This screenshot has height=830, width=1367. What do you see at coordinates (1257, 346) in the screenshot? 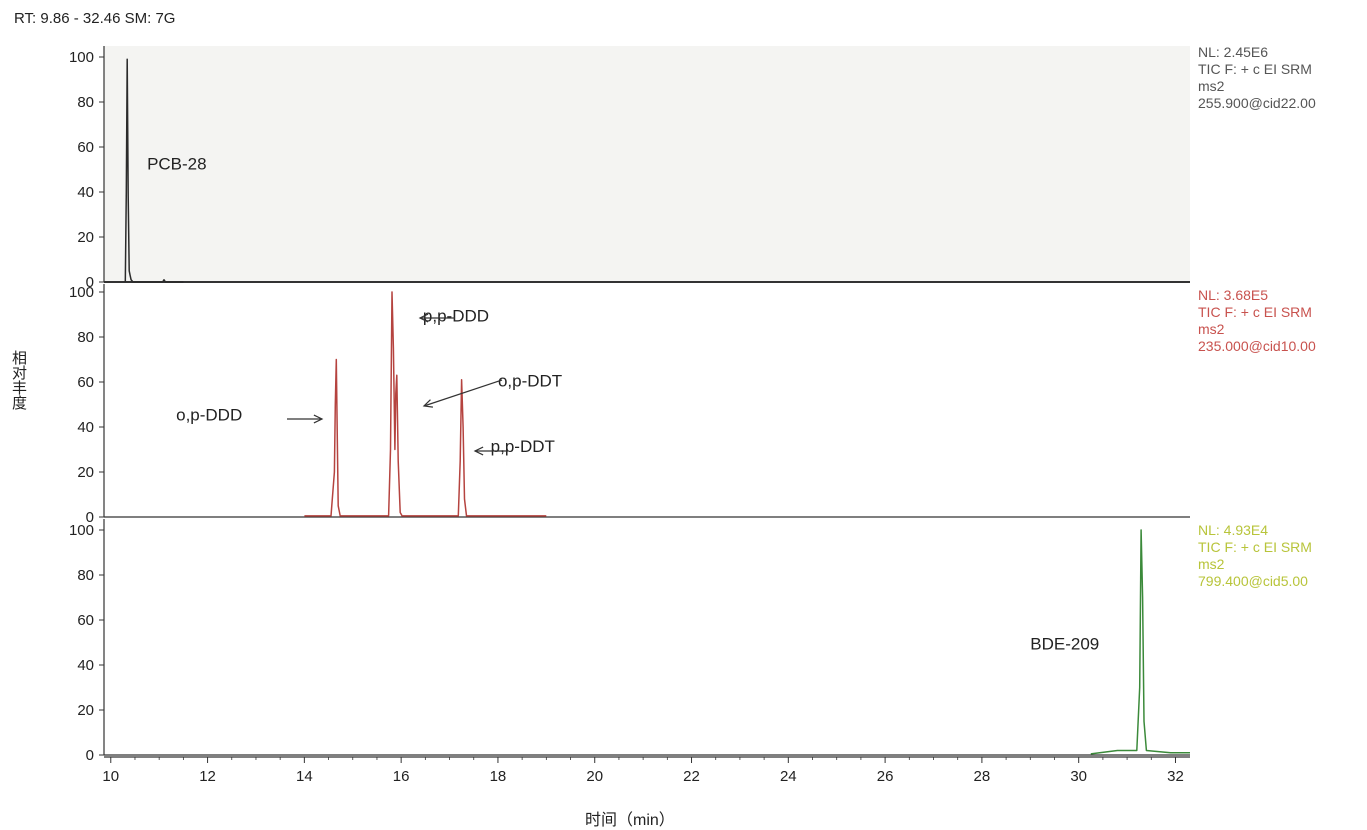
I see `info-line: 235.000@cid10.00` at bounding box center [1257, 346].